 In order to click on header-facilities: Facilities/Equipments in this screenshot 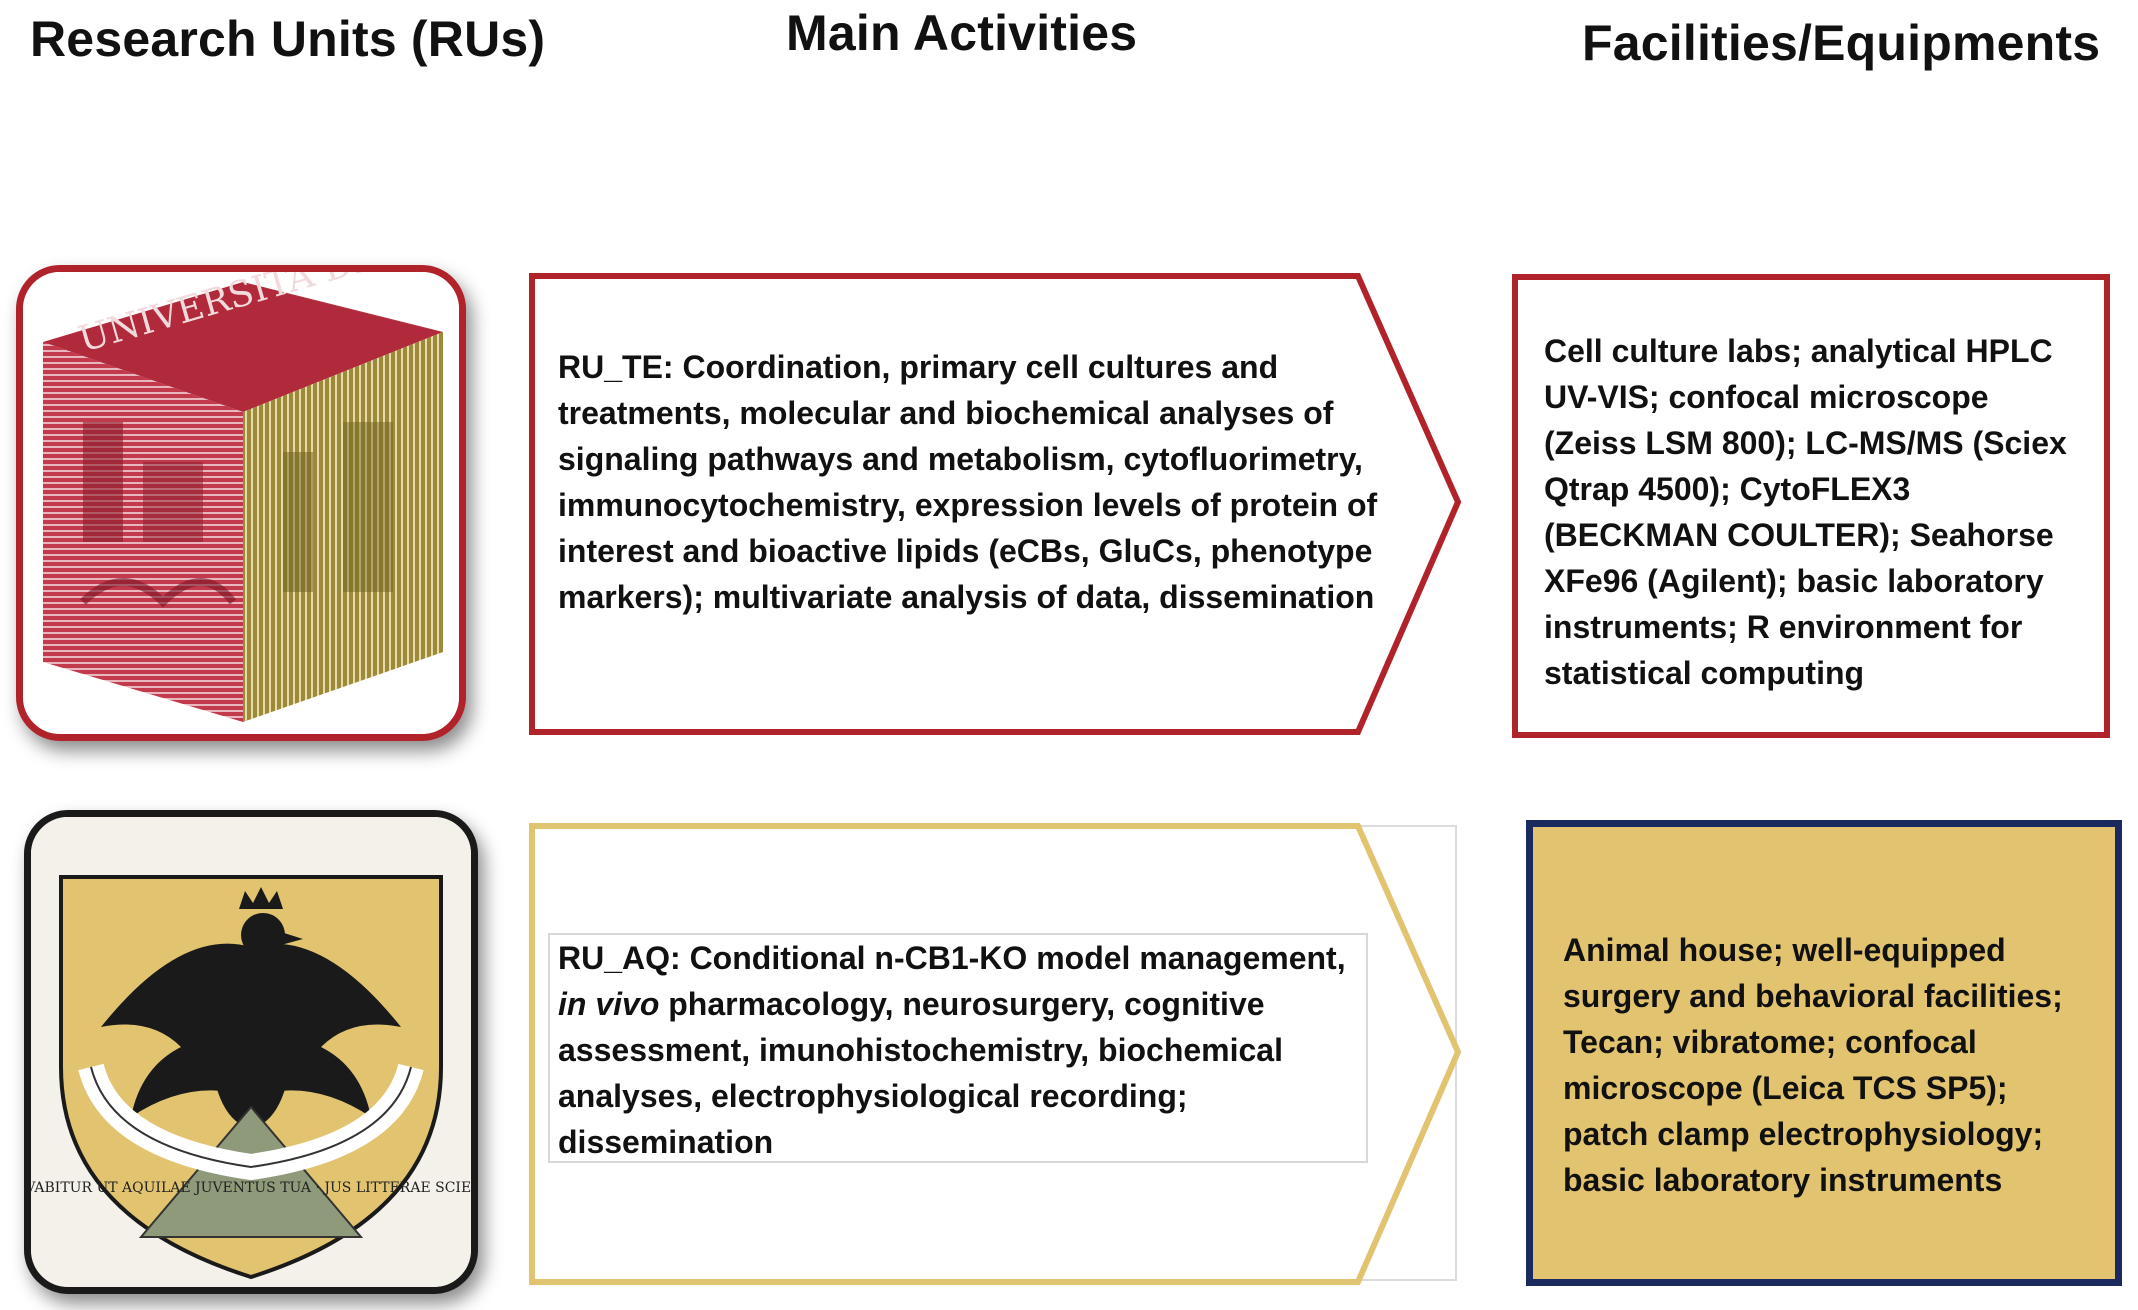, I will do `click(1841, 43)`.